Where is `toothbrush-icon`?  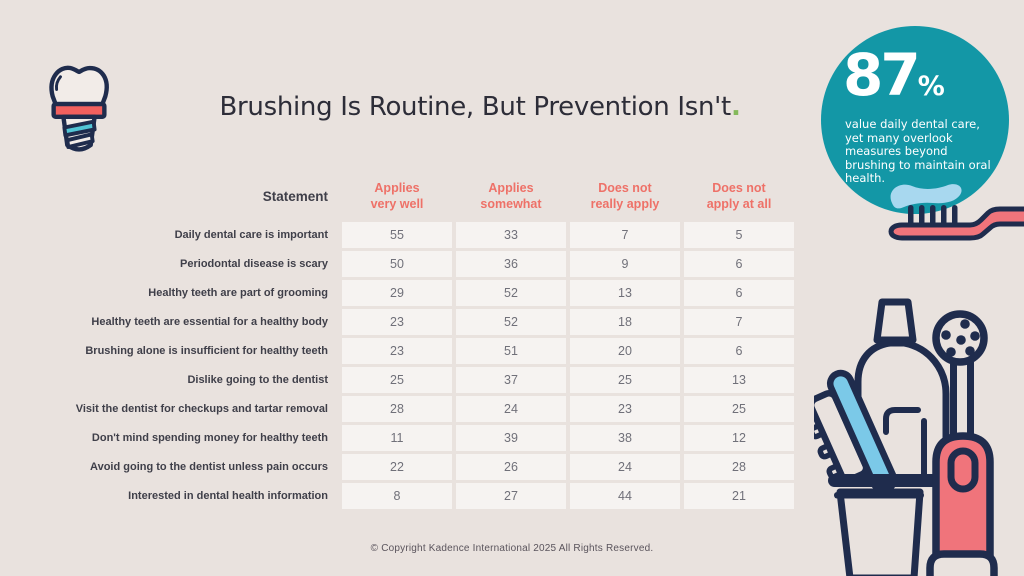
toothbrush-icon is located at coordinates (956, 212).